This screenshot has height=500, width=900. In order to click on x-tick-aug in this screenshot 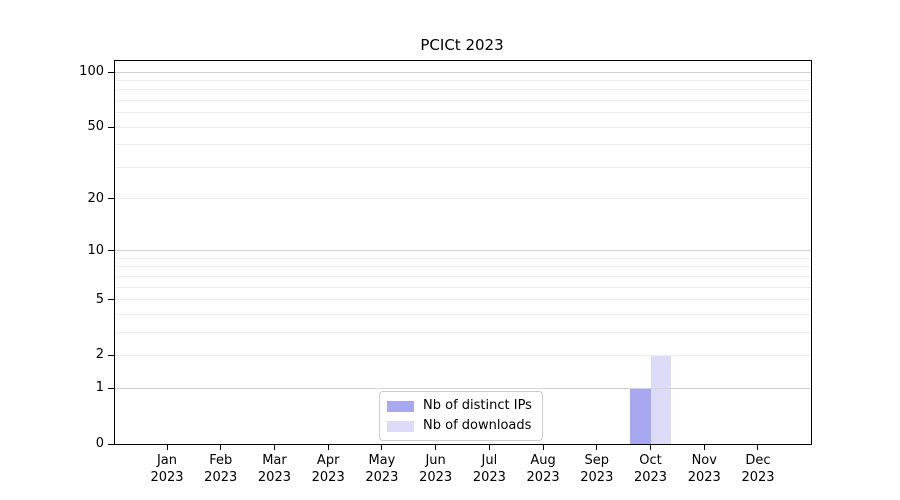, I will do `click(543, 447)`.